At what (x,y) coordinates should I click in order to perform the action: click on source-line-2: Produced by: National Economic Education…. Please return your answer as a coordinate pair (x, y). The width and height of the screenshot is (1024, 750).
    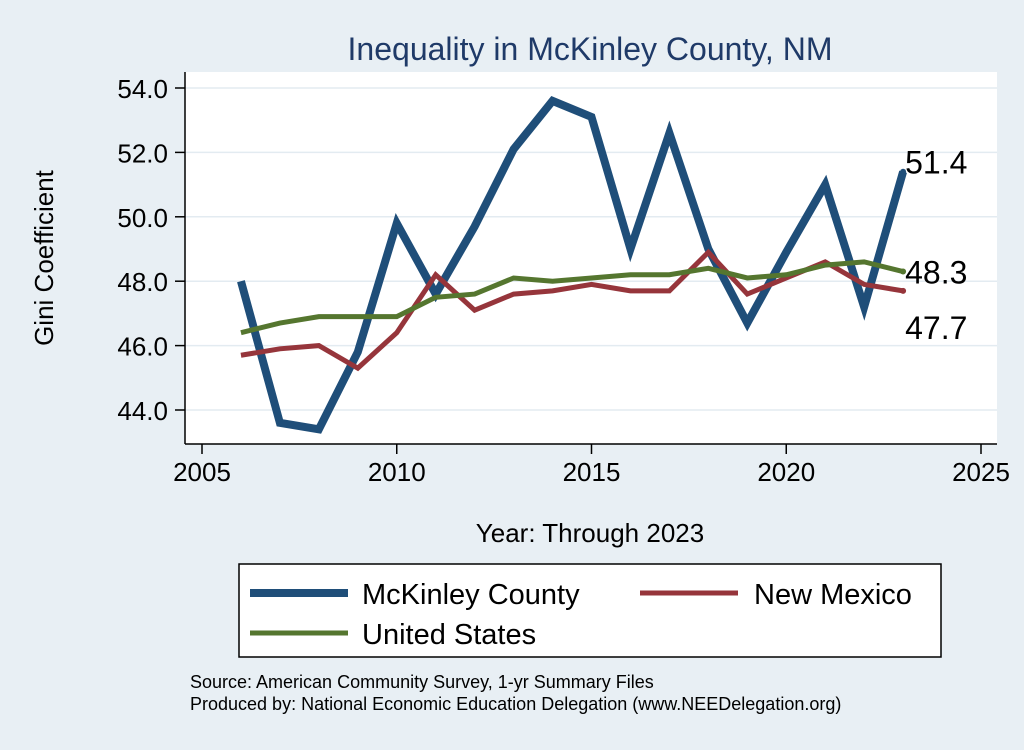
    Looking at the image, I should click on (515, 704).